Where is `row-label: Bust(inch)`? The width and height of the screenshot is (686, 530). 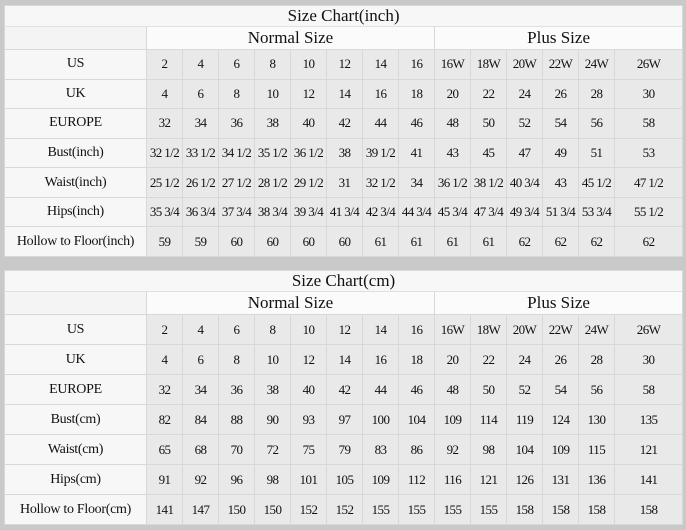 row-label: Bust(inch) is located at coordinates (75, 153).